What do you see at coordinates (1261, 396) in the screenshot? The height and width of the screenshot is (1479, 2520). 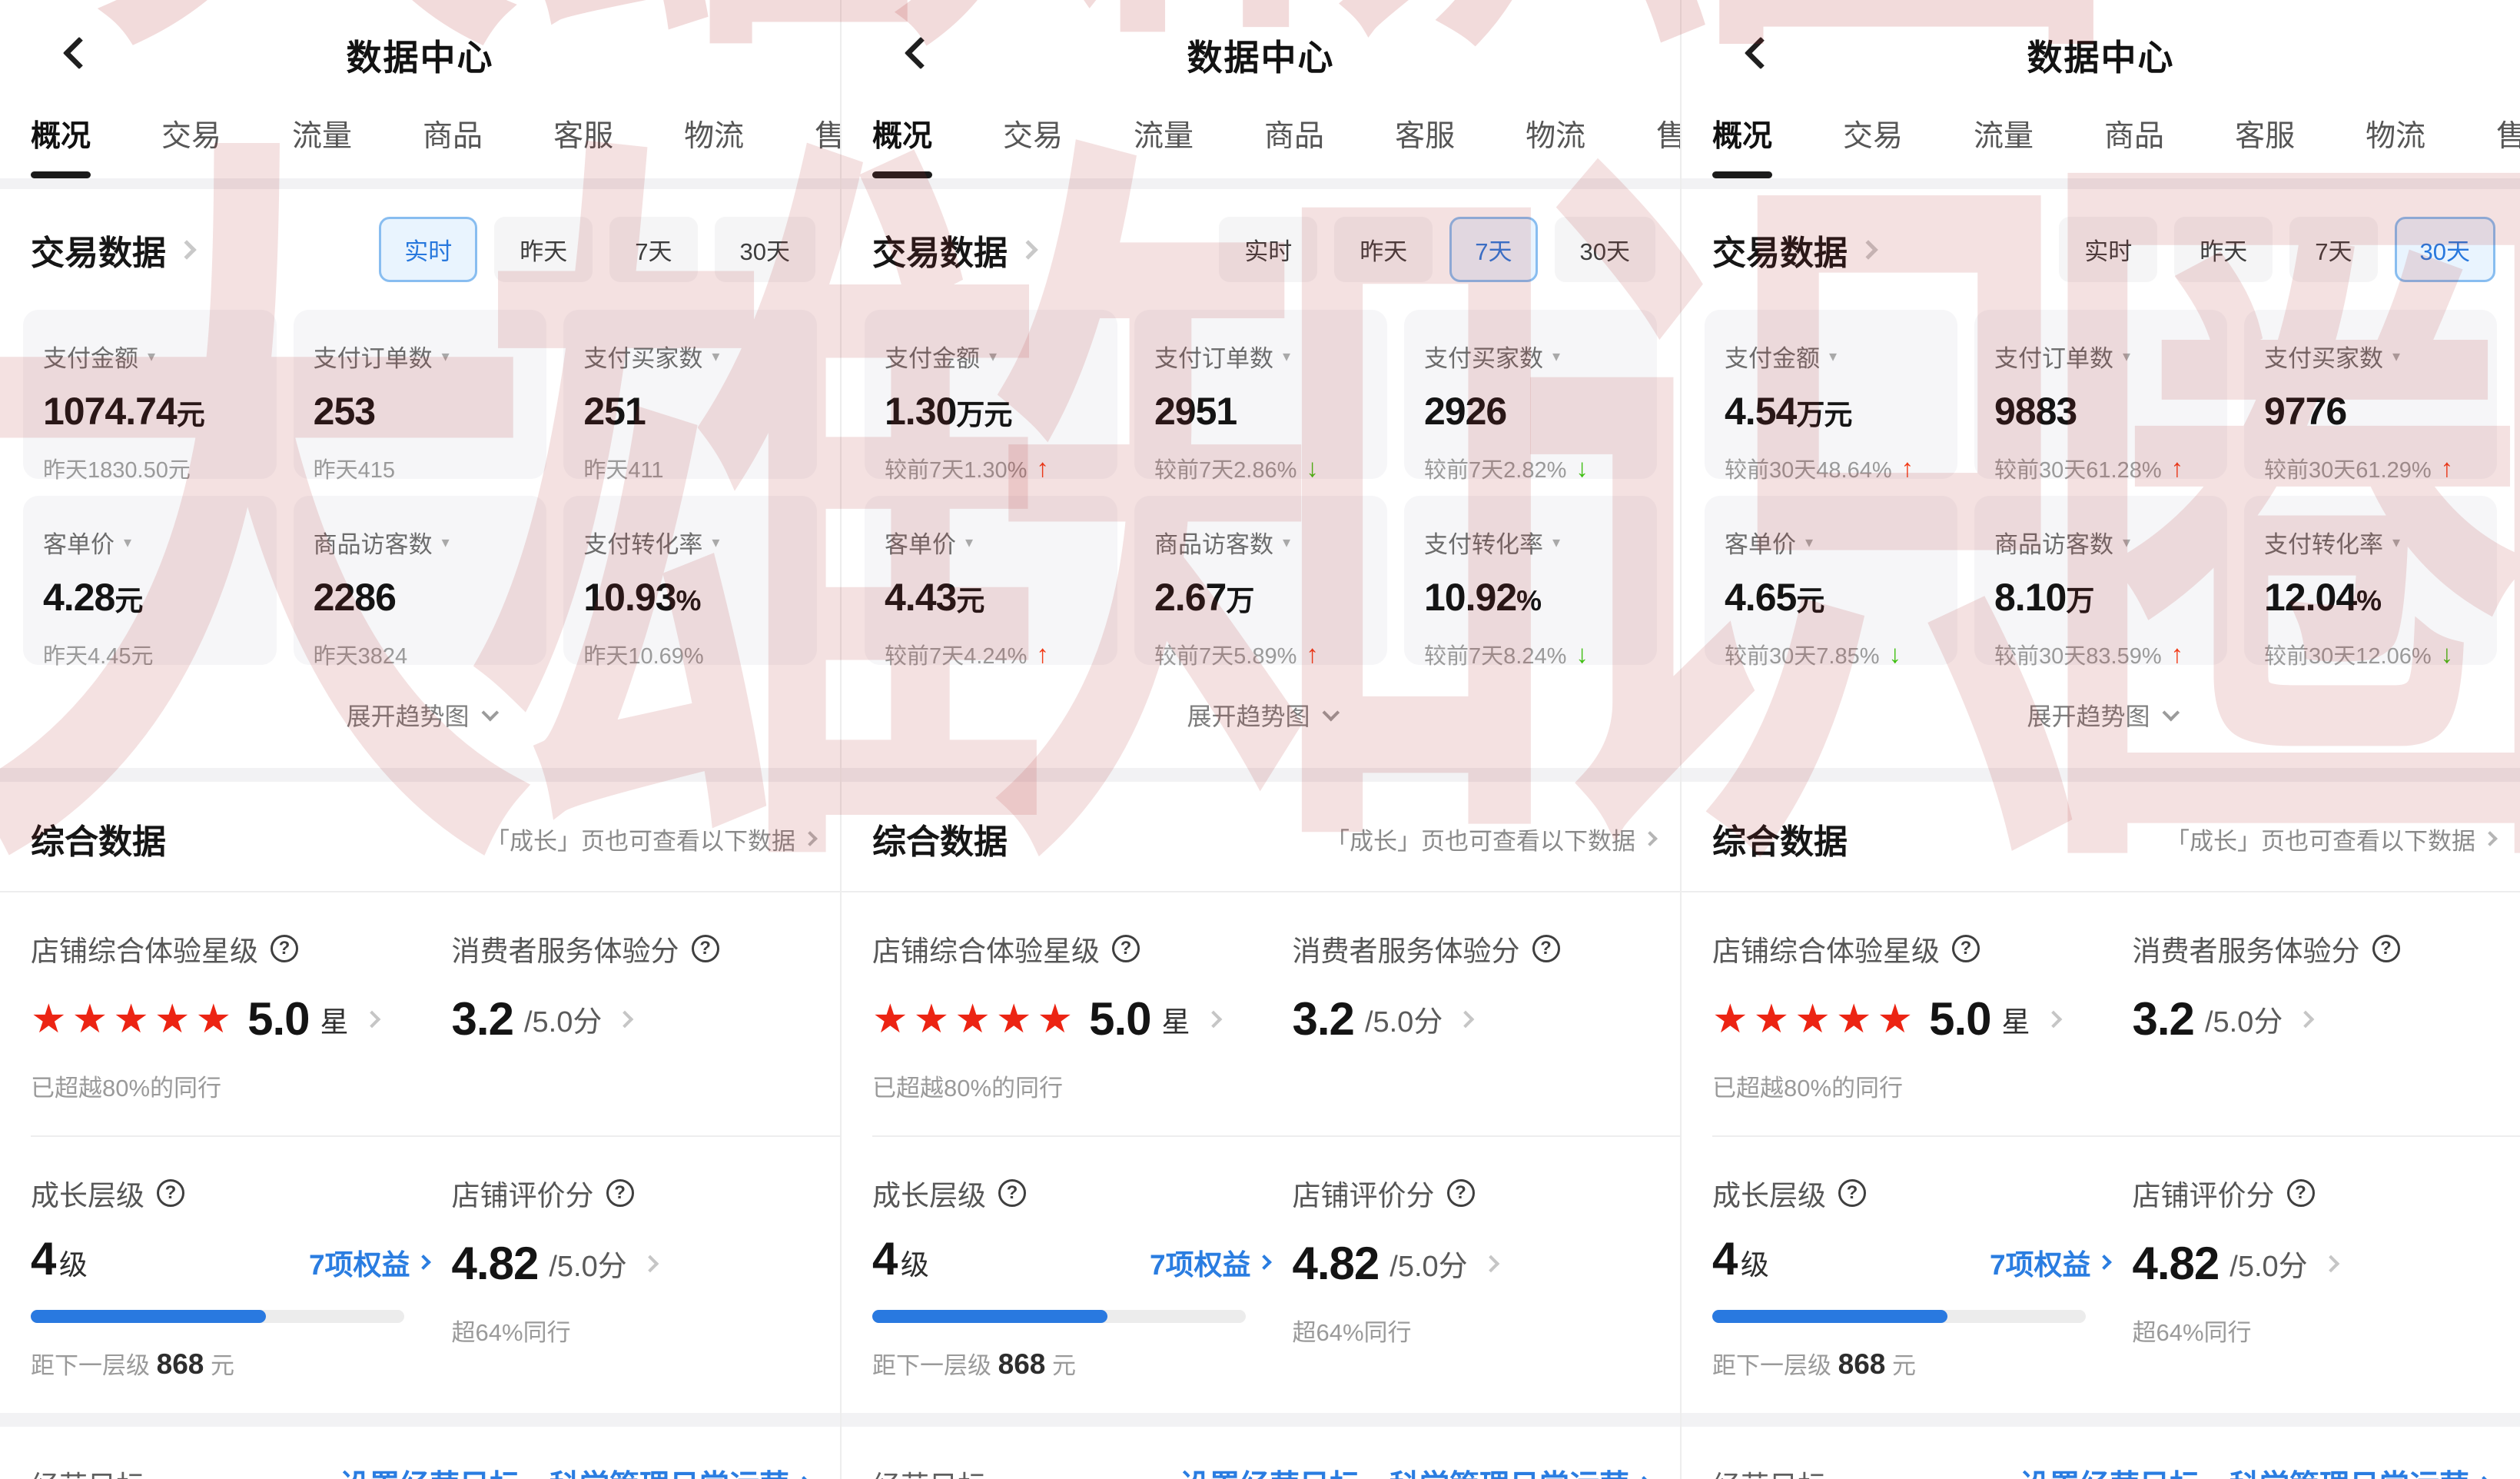 I see `metric-card-pay-orders: 支付订单数 2951 较前7天2.86%↓` at bounding box center [1261, 396].